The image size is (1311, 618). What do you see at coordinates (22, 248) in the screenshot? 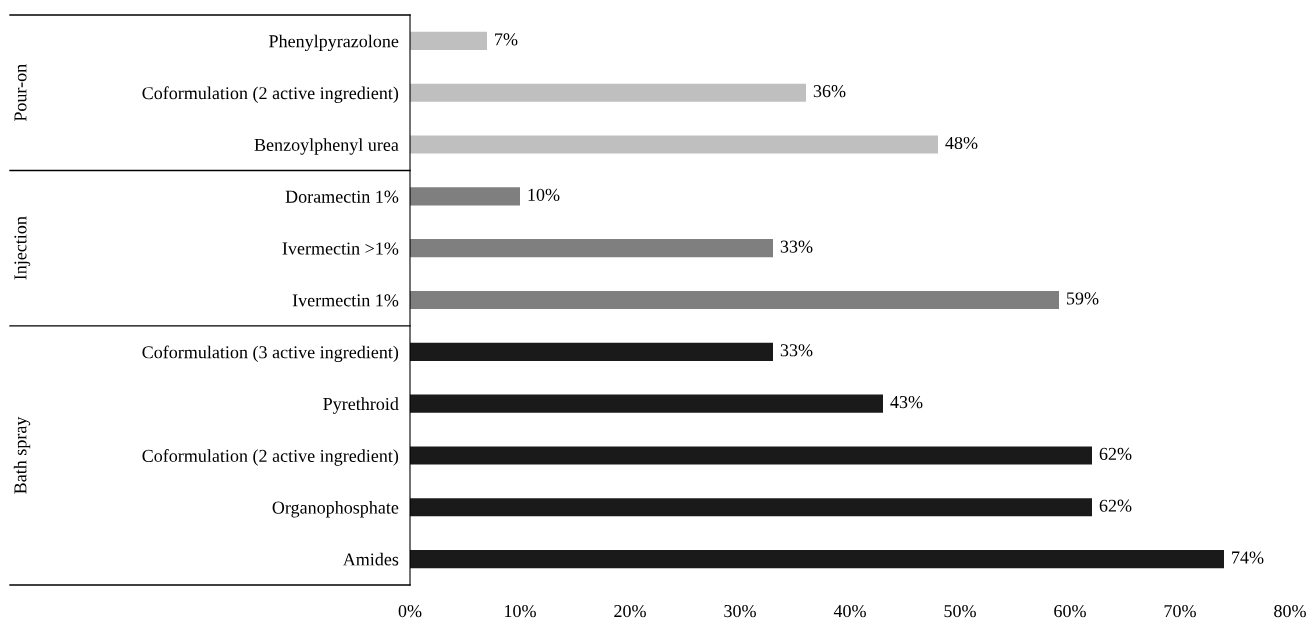
I see `text: Injection` at bounding box center [22, 248].